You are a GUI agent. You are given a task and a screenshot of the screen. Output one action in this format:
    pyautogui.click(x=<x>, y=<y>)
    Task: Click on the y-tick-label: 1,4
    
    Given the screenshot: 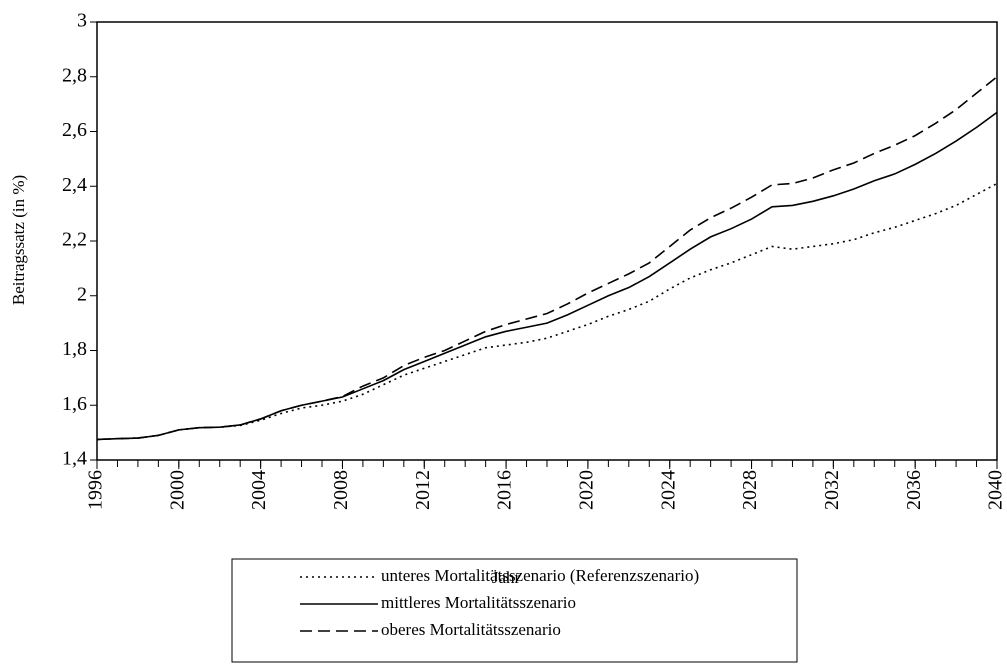 What is the action you would take?
    pyautogui.click(x=74, y=459)
    